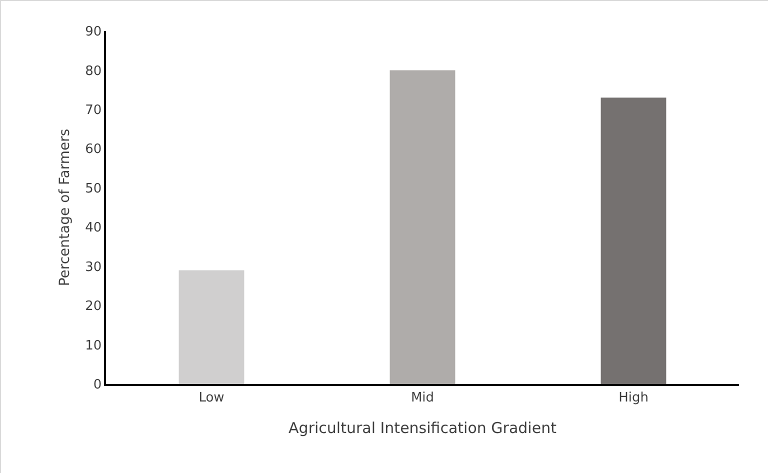  I want to click on y-tick-label: 0, so click(97, 385).